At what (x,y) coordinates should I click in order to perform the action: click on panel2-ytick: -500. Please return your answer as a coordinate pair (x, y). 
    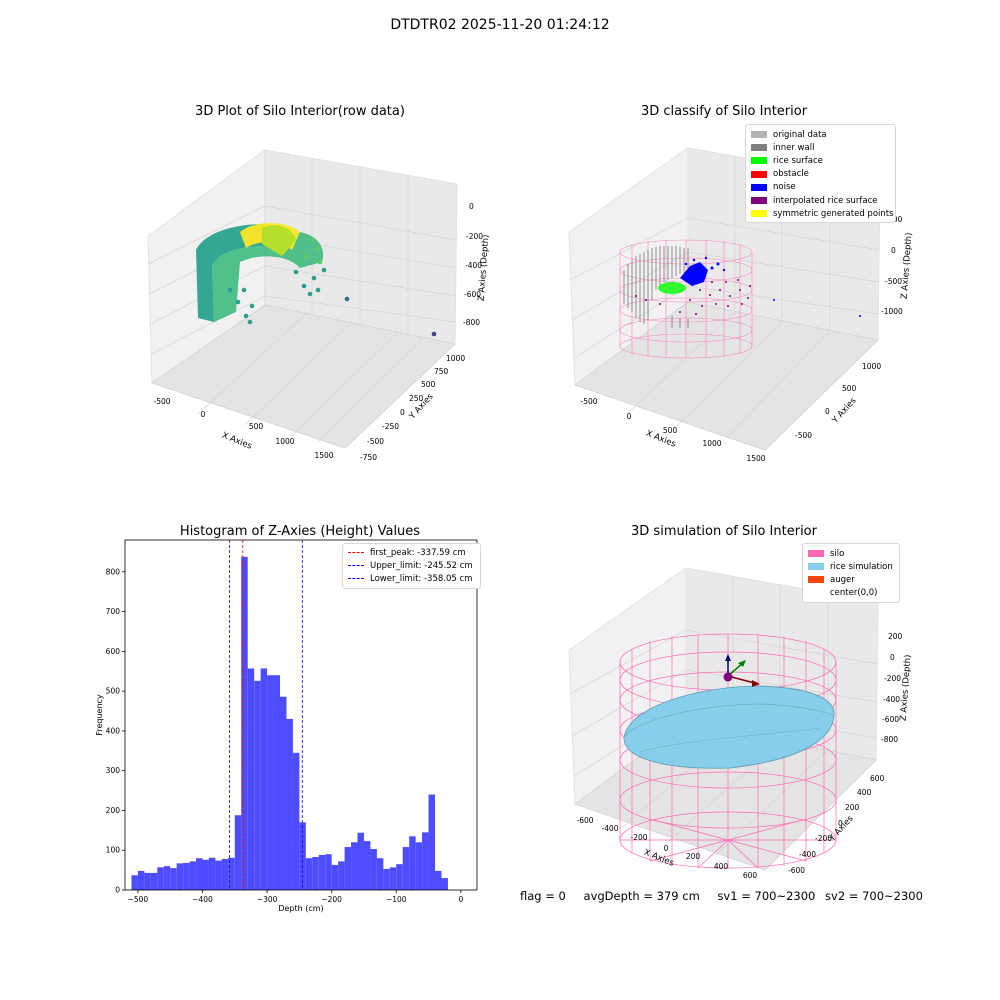
    Looking at the image, I should click on (803, 435).